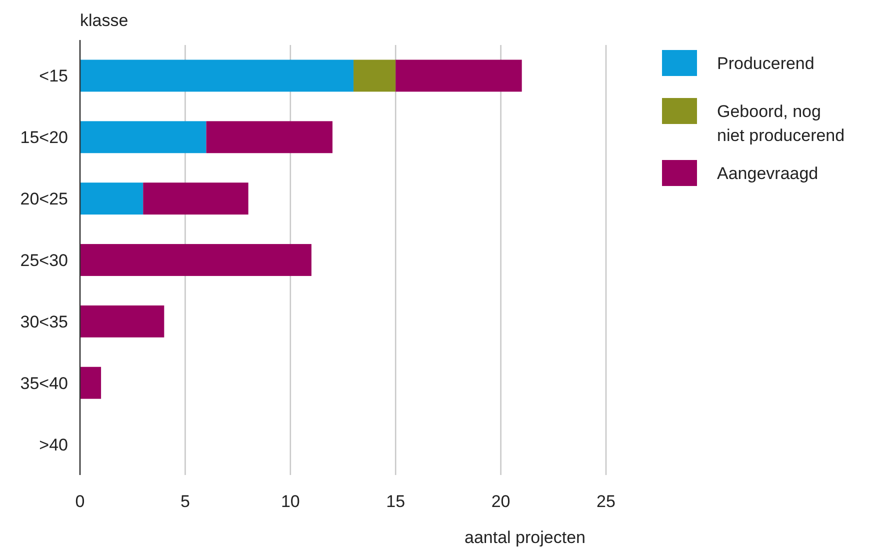 The height and width of the screenshot is (549, 877). What do you see at coordinates (767, 173) in the screenshot?
I see `legend-label: Aangevraagd` at bounding box center [767, 173].